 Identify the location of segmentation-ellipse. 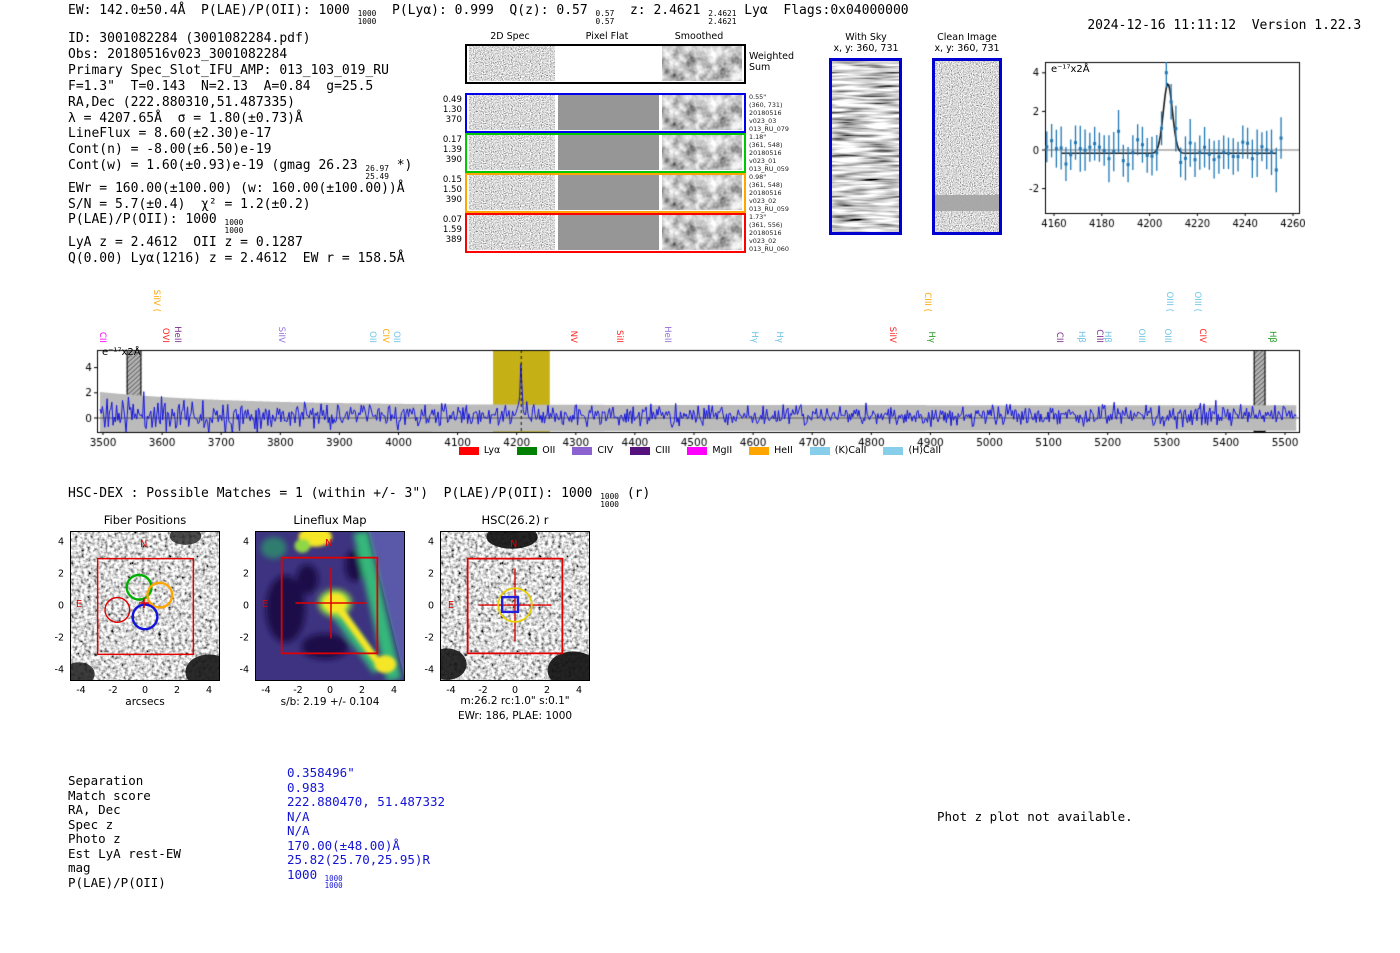
(455, 663).